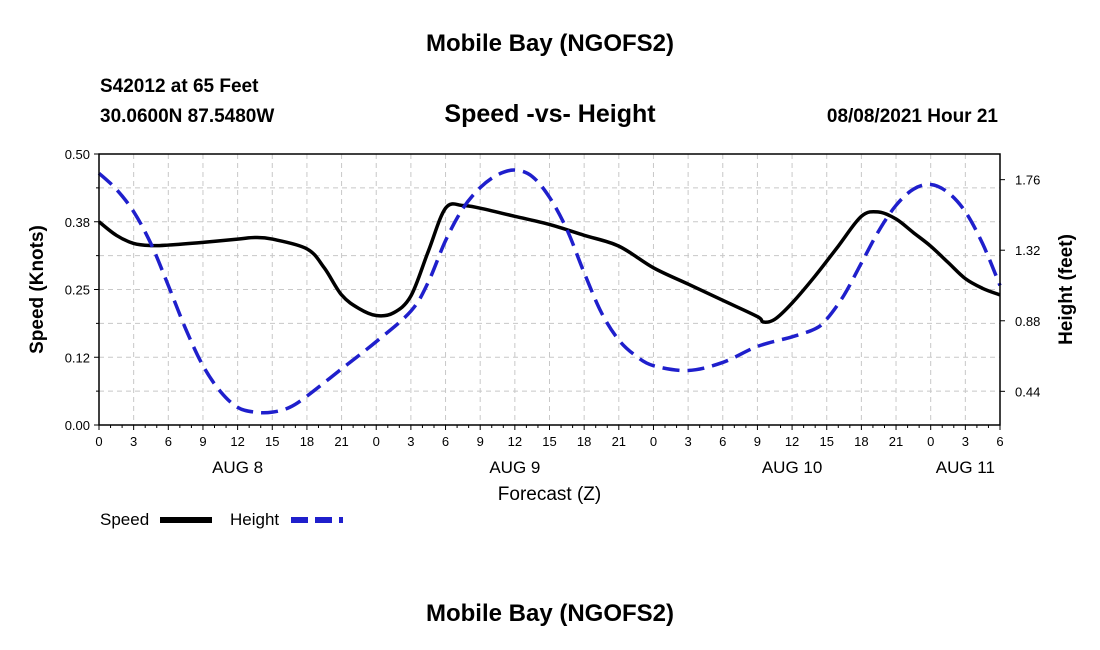 The height and width of the screenshot is (650, 1100). Describe the element at coordinates (550, 114) in the screenshot. I see `chart-subtitle: Speed -vs- Height` at that location.